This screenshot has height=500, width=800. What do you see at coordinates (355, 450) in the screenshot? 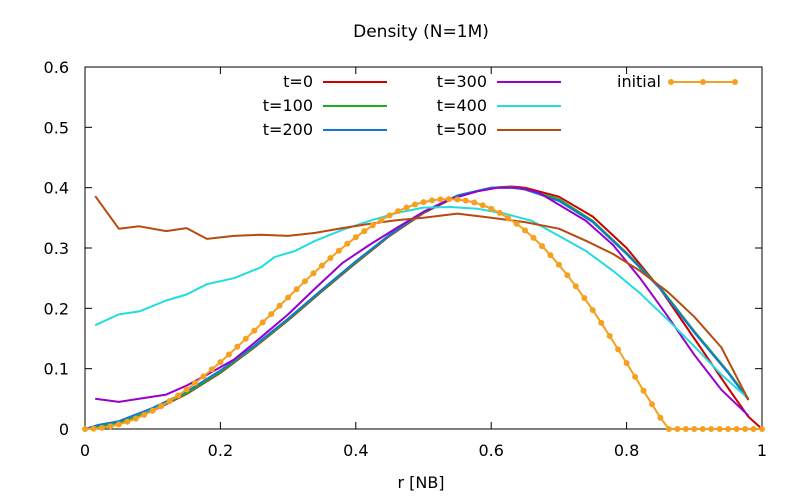
I see `x-tick-label: 0.4` at bounding box center [355, 450].